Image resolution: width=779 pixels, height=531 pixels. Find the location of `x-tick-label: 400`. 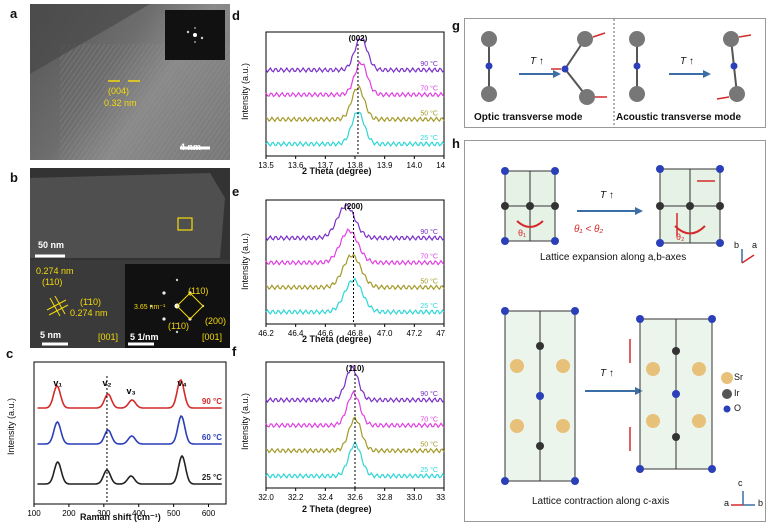

x-tick-label: 400 is located at coordinates (139, 513).